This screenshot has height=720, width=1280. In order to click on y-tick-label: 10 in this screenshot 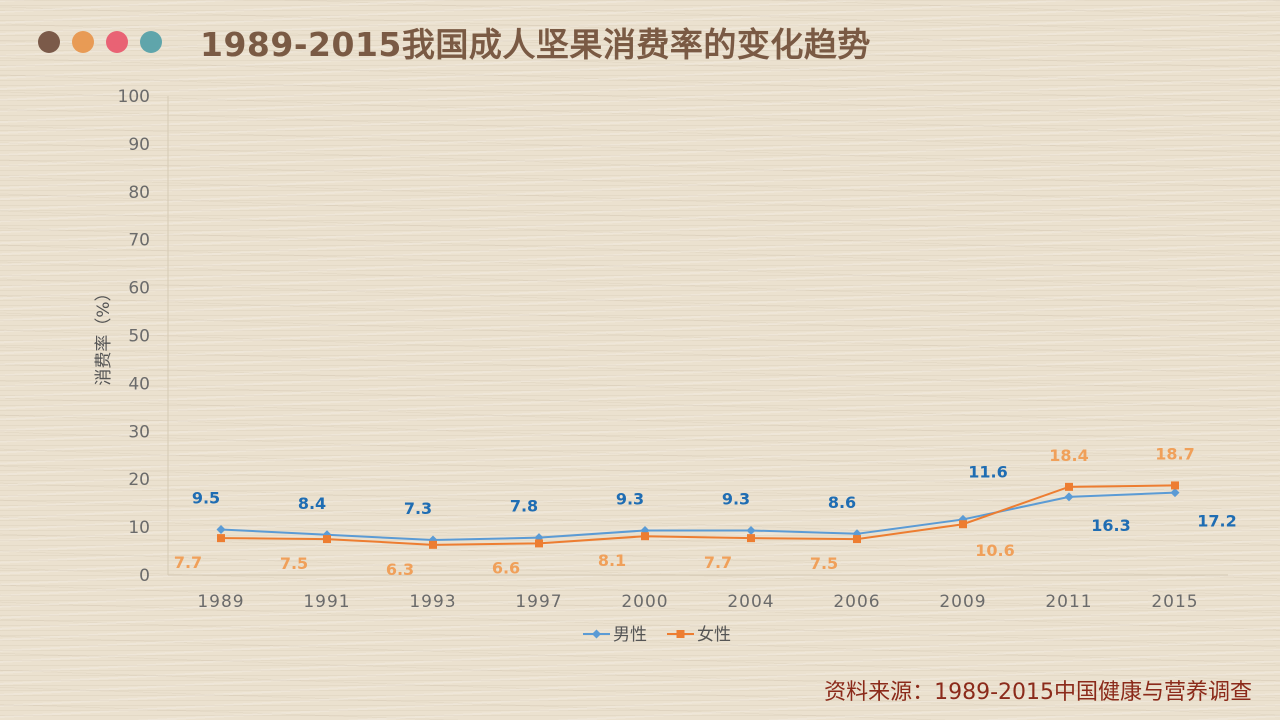, I will do `click(139, 528)`.